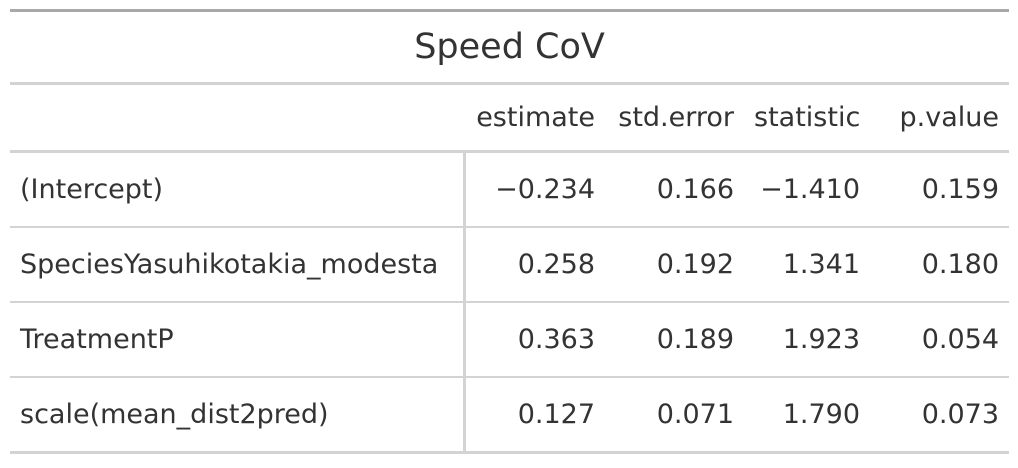  Describe the element at coordinates (807, 189) in the screenshot. I see `cell-statistic: −1.410` at that location.